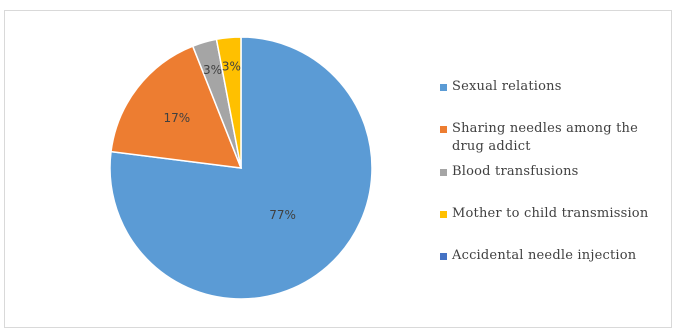 This screenshot has height=332, width=677. What do you see at coordinates (507, 86) in the screenshot?
I see `legend-label-0: Sexual relations` at bounding box center [507, 86].